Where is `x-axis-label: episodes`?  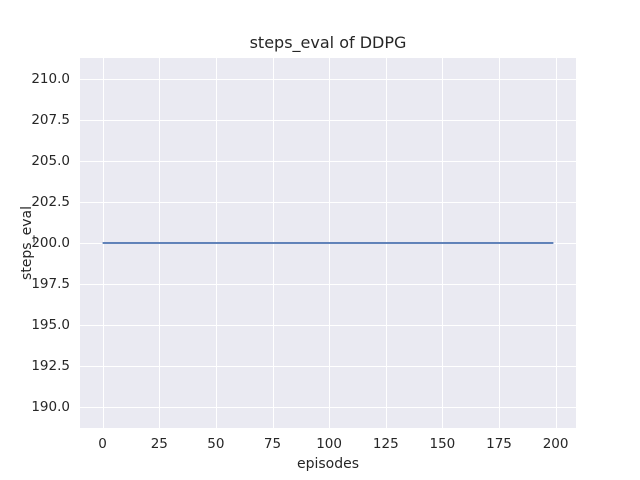
x-axis-label: episodes is located at coordinates (328, 464).